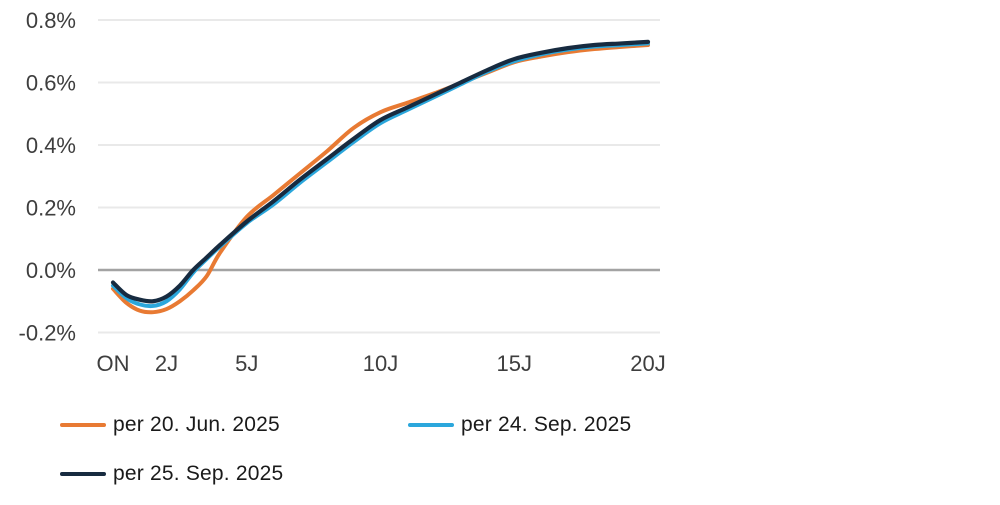 The width and height of the screenshot is (1000, 505). What do you see at coordinates (246, 363) in the screenshot?
I see `x-tick-label: 5J` at bounding box center [246, 363].